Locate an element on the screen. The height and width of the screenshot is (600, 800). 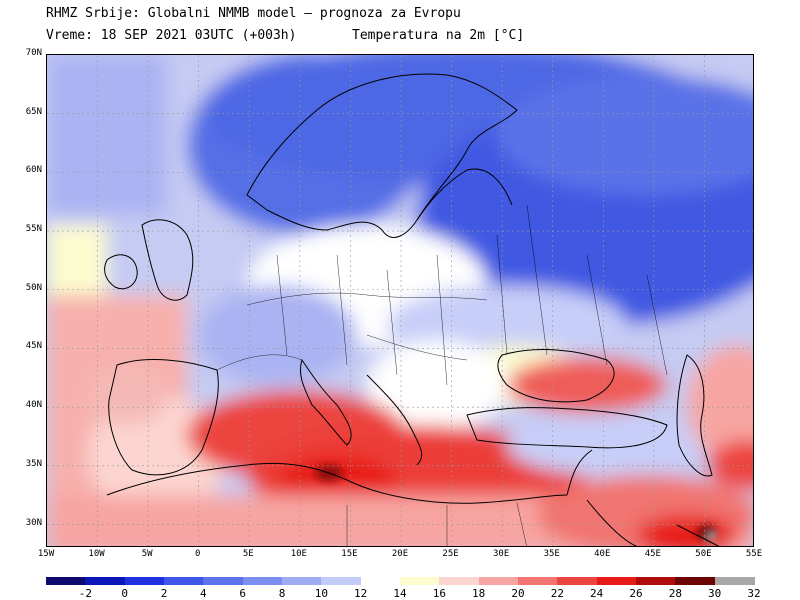
colorbar-label: -2 is located at coordinates (85, 593).